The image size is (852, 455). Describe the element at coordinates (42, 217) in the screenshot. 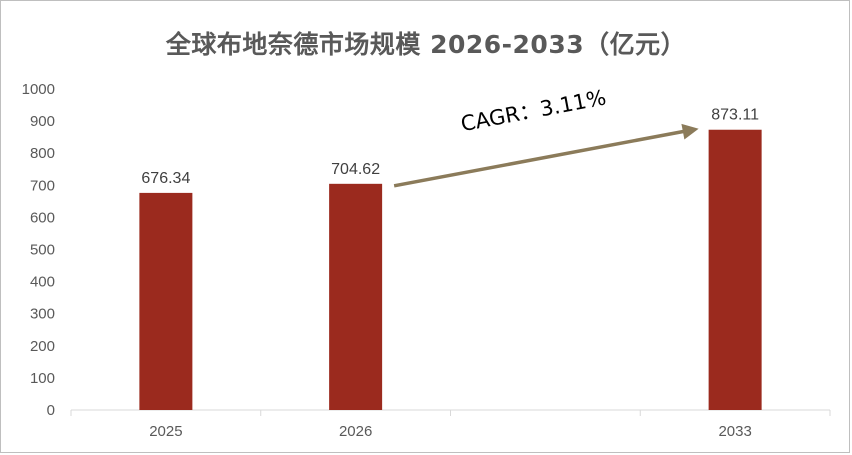

I see `y-tick-label: 600` at that location.